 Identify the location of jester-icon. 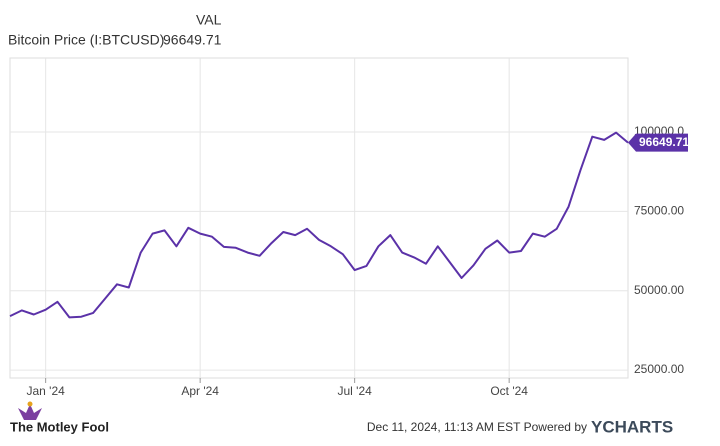
(30, 412).